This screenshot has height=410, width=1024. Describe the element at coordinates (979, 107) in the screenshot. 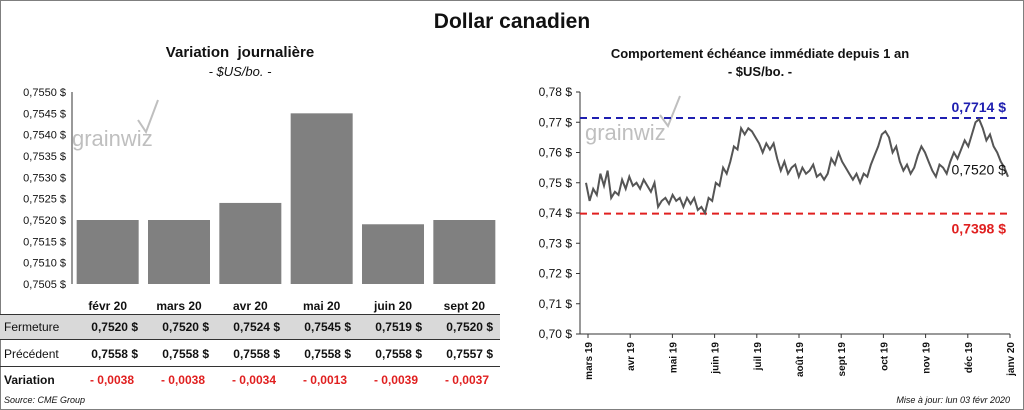

I see `high-value-label: 0,7714 $` at that location.